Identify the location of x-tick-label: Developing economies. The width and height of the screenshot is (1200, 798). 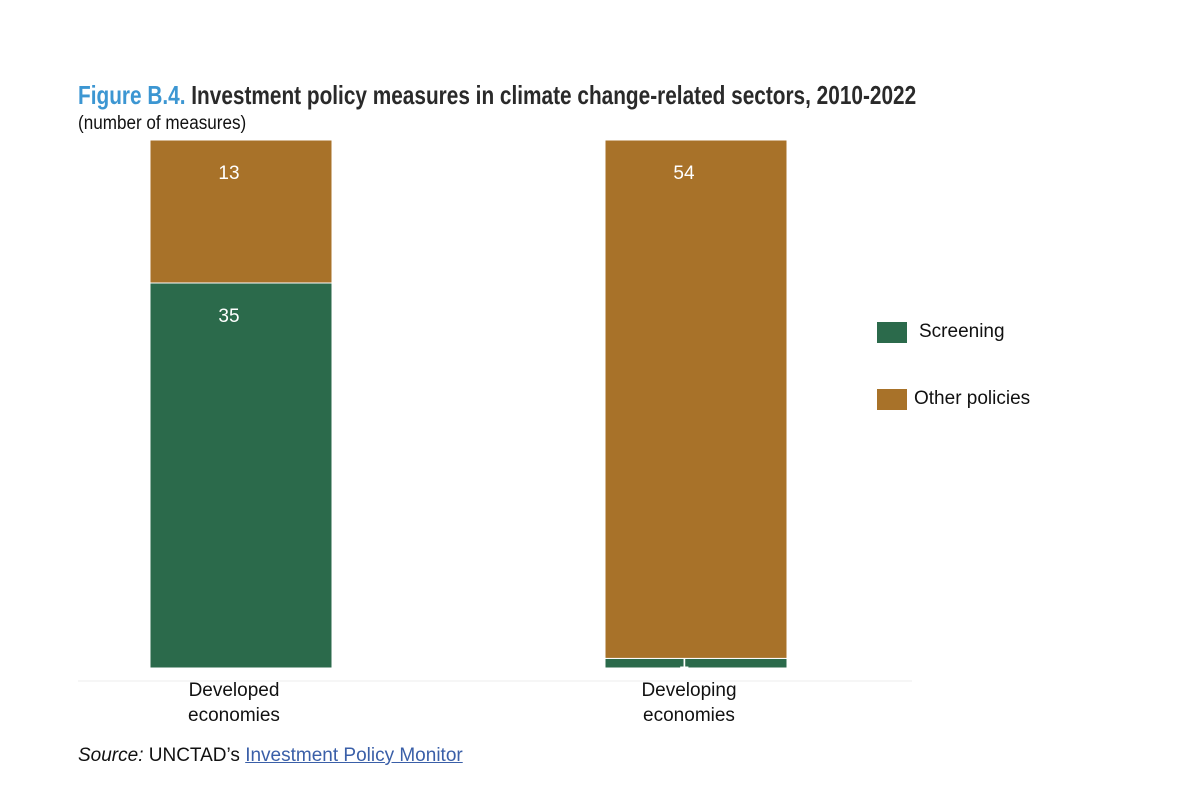
(689, 703).